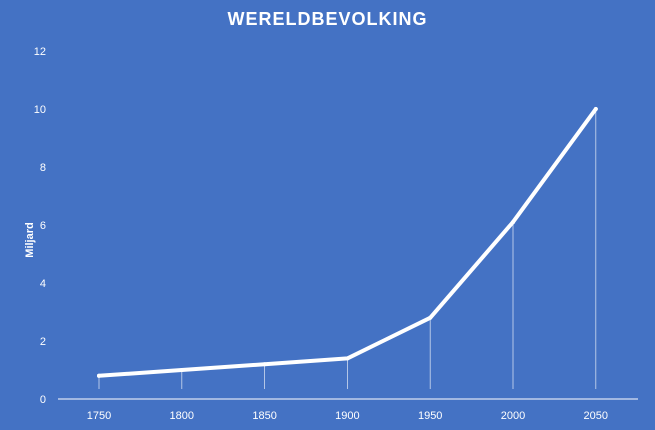  What do you see at coordinates (40, 110) in the screenshot?
I see `y-tick-label: 10` at bounding box center [40, 110].